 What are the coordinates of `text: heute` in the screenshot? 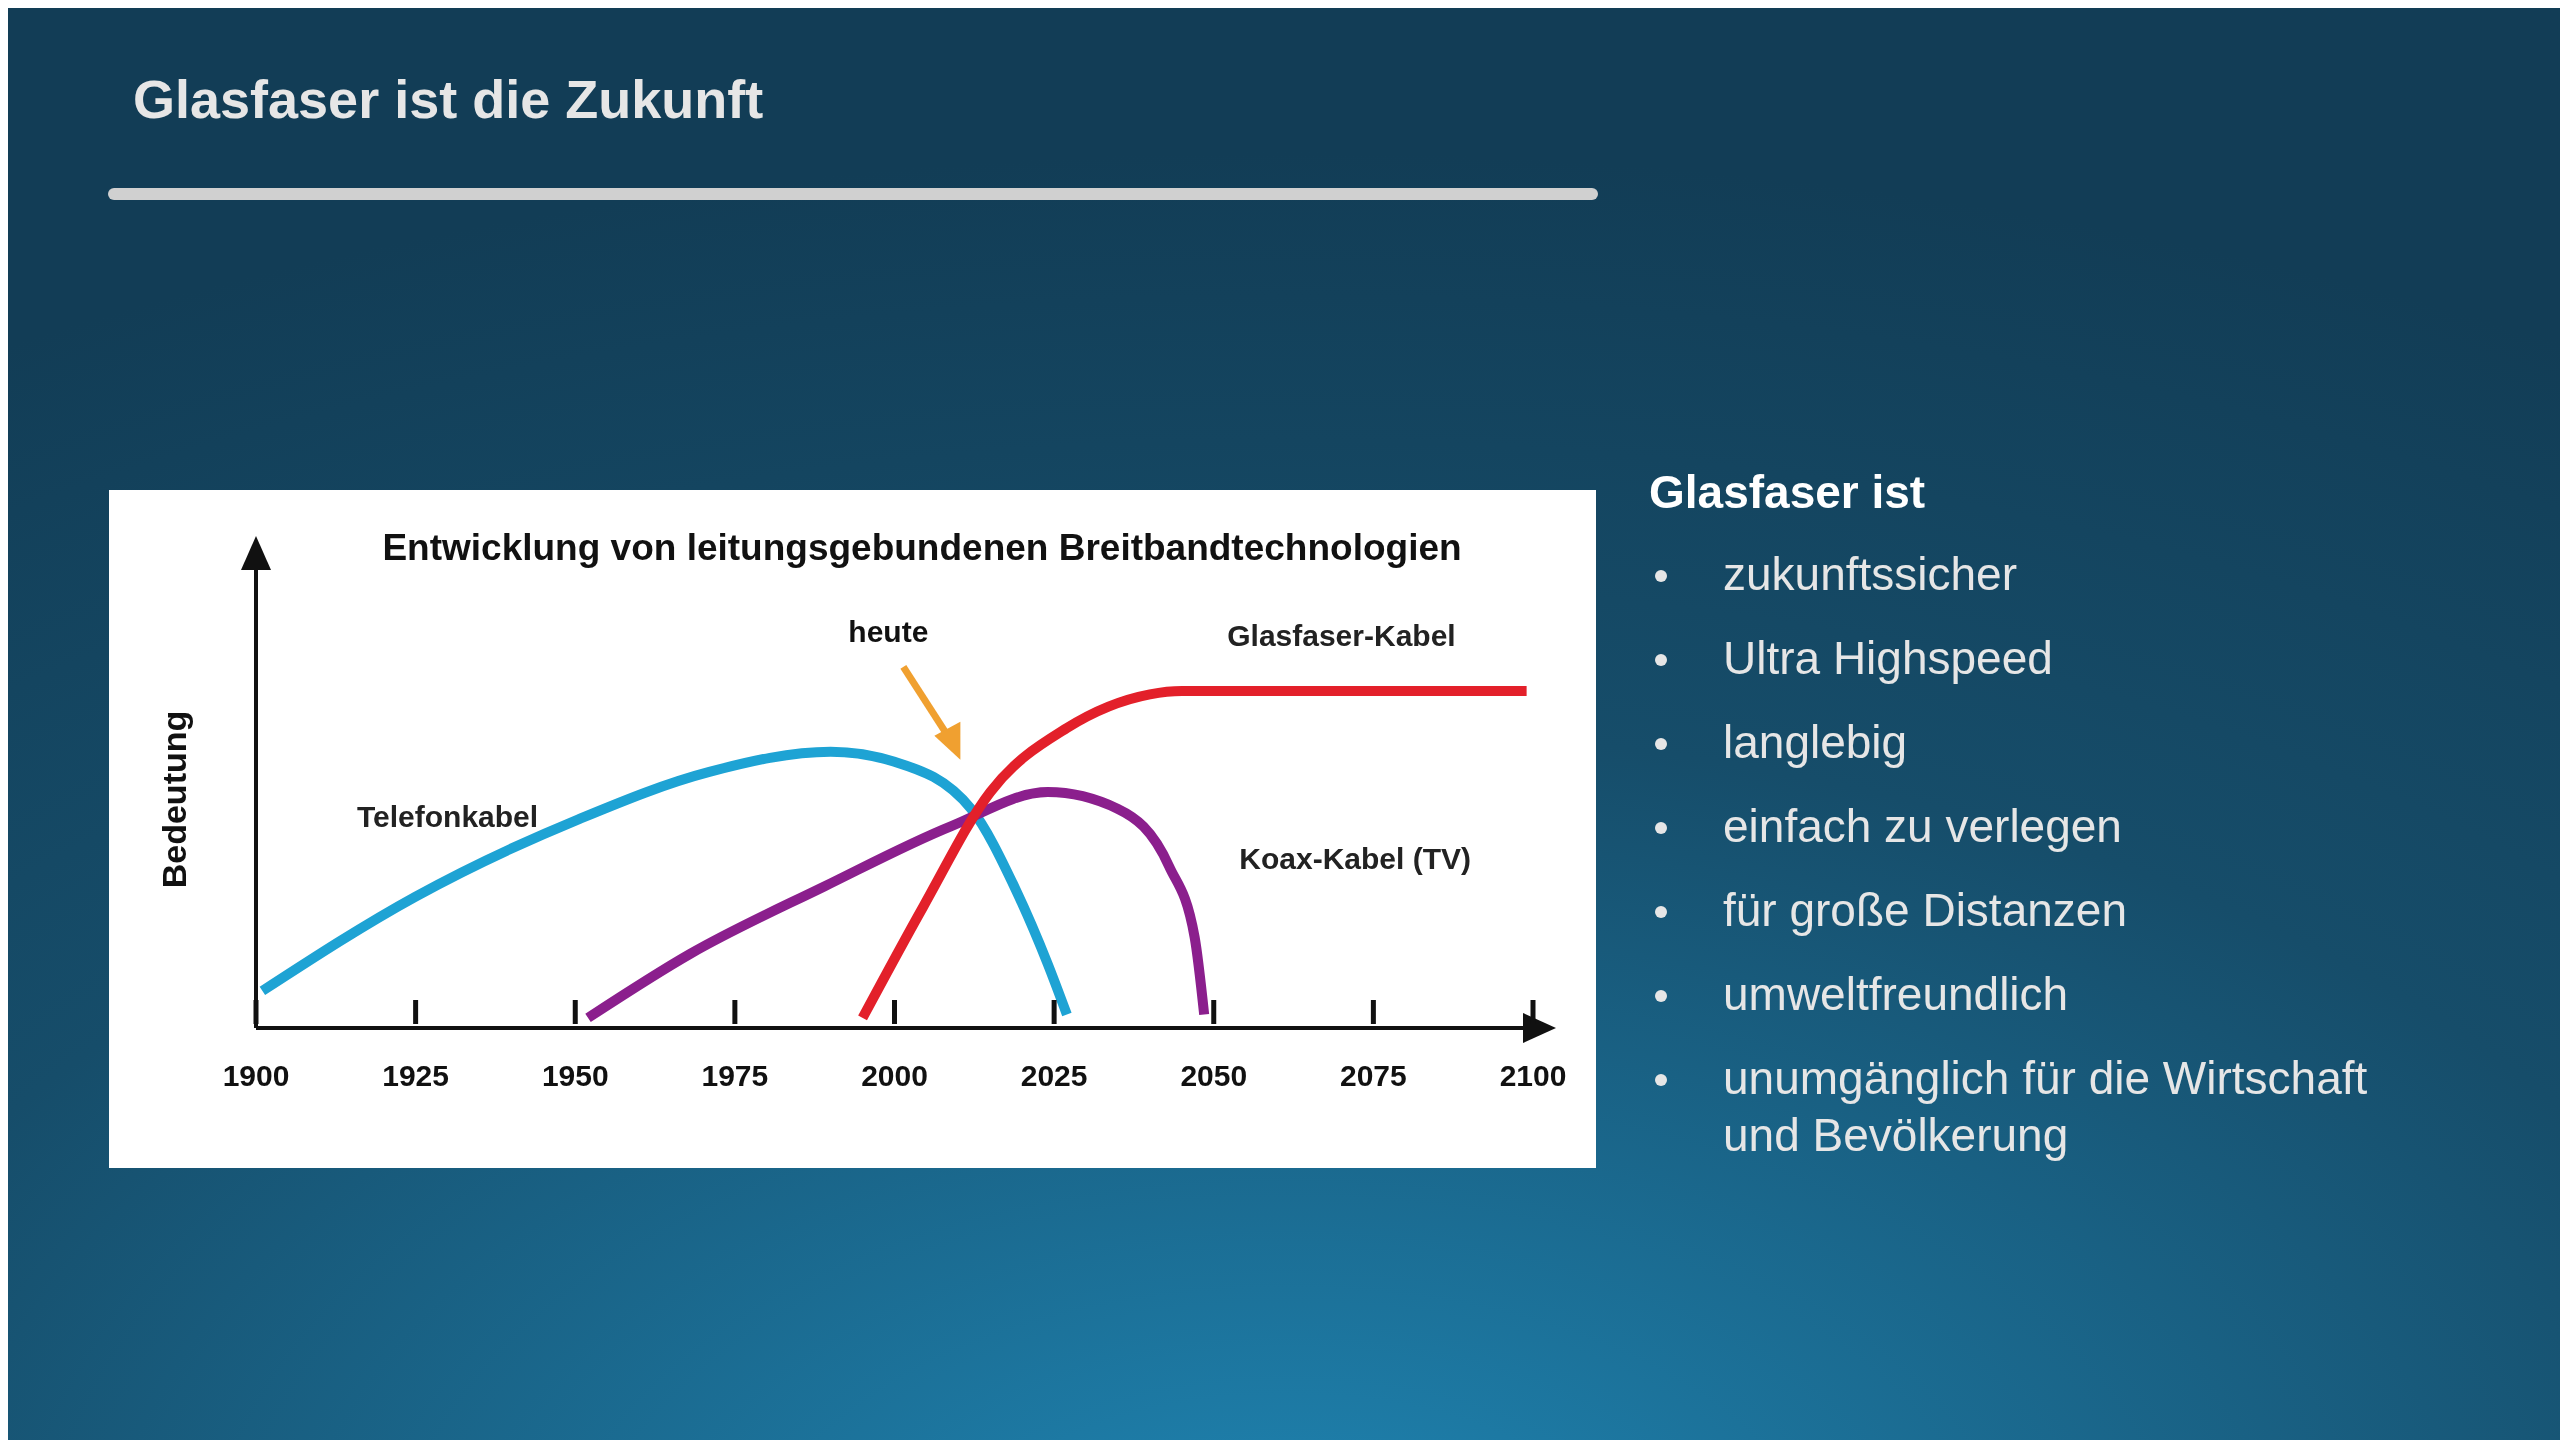 It's located at (888, 631).